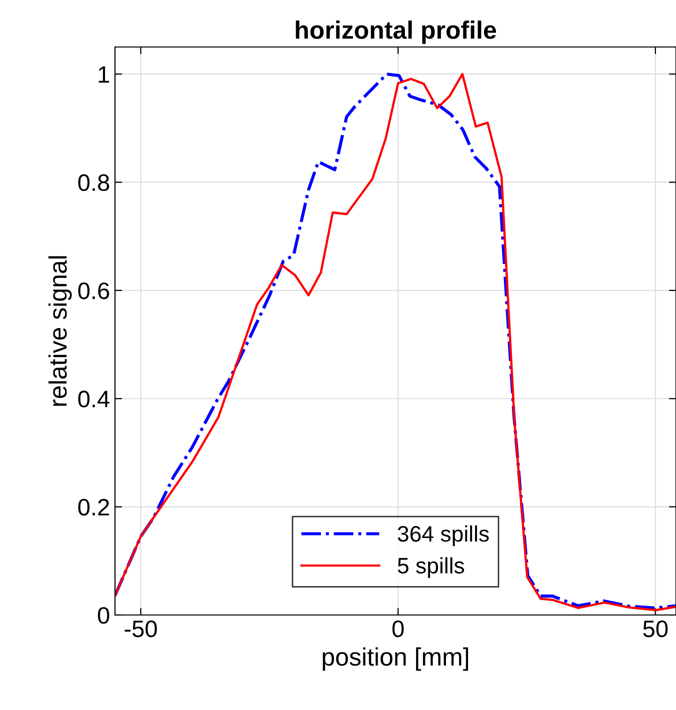  What do you see at coordinates (104, 615) in the screenshot?
I see `y-tick-label: 0` at bounding box center [104, 615].